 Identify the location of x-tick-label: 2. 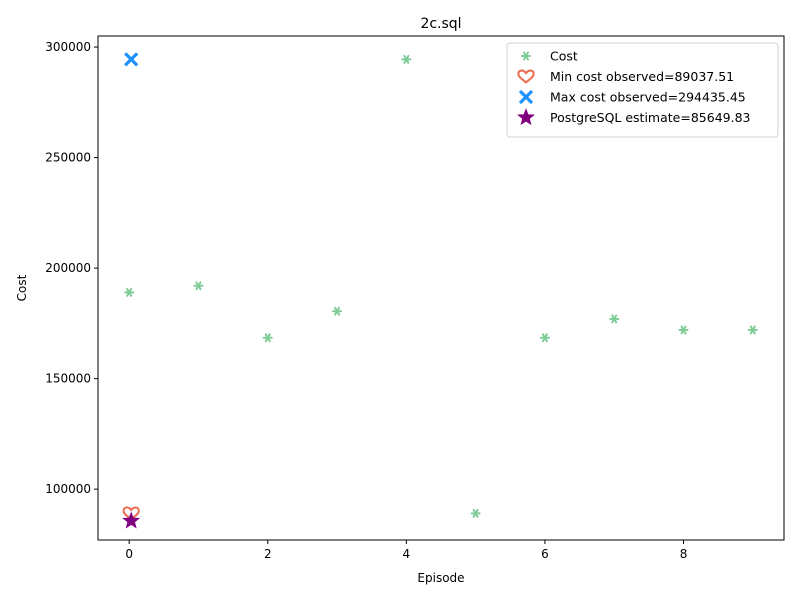
(268, 554).